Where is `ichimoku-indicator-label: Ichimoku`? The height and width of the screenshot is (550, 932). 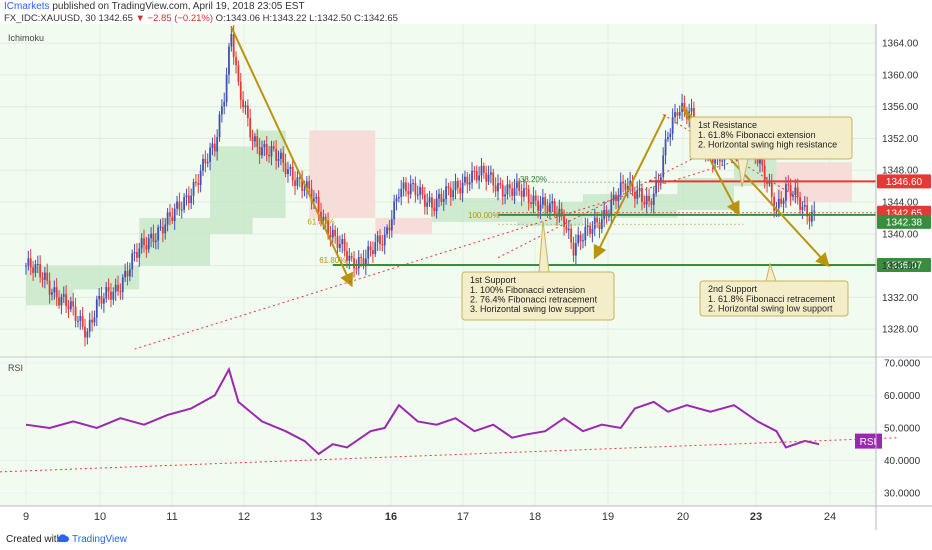 ichimoku-indicator-label: Ichimoku is located at coordinates (26, 38).